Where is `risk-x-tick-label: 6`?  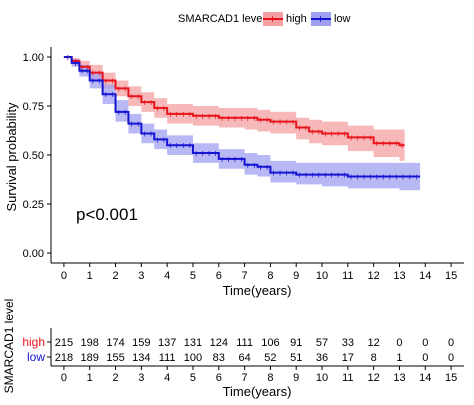 risk-x-tick-label: 6 is located at coordinates (219, 378).